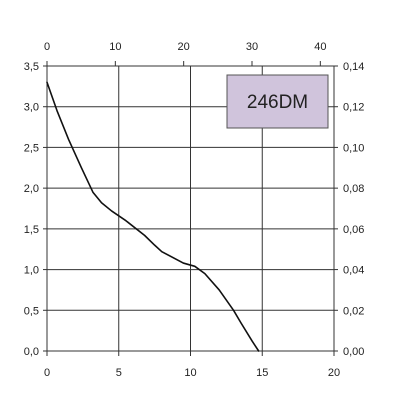  Describe the element at coordinates (353, 311) in the screenshot. I see `y-right-tick-label: 0,02` at that location.